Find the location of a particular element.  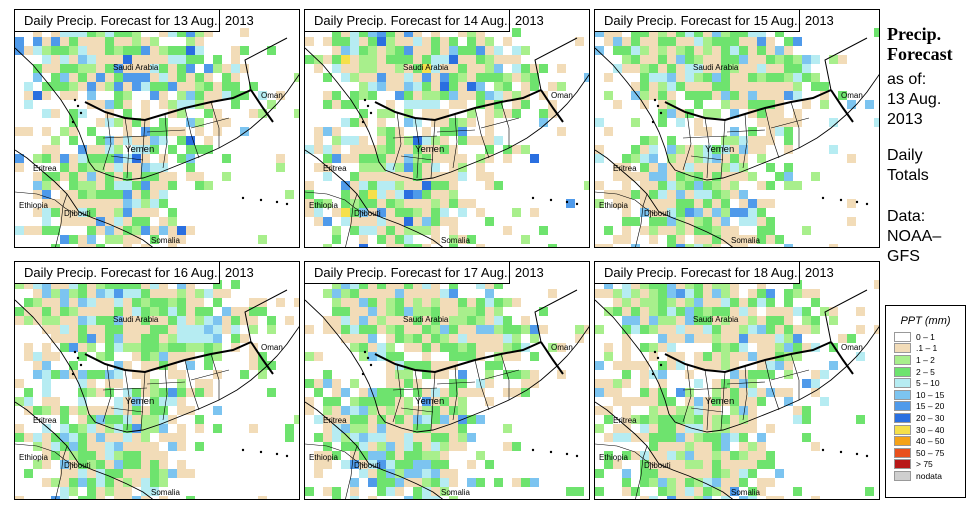

island is located at coordinates (567, 202).